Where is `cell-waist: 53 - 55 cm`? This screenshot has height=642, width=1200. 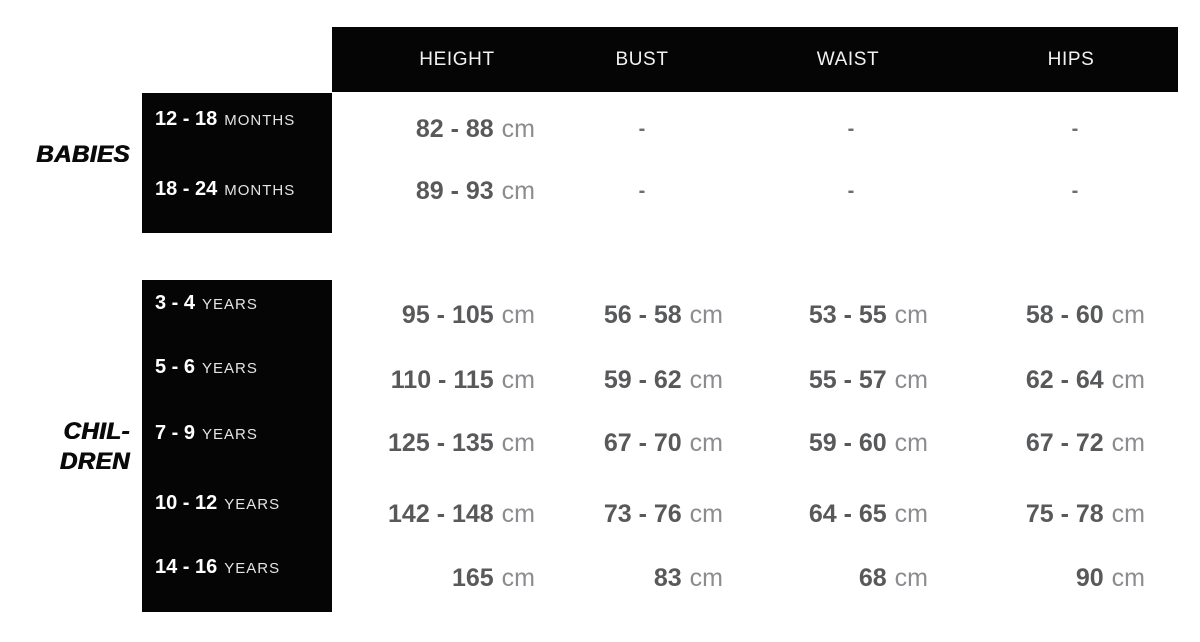 cell-waist: 53 - 55 cm is located at coordinates (825, 315).